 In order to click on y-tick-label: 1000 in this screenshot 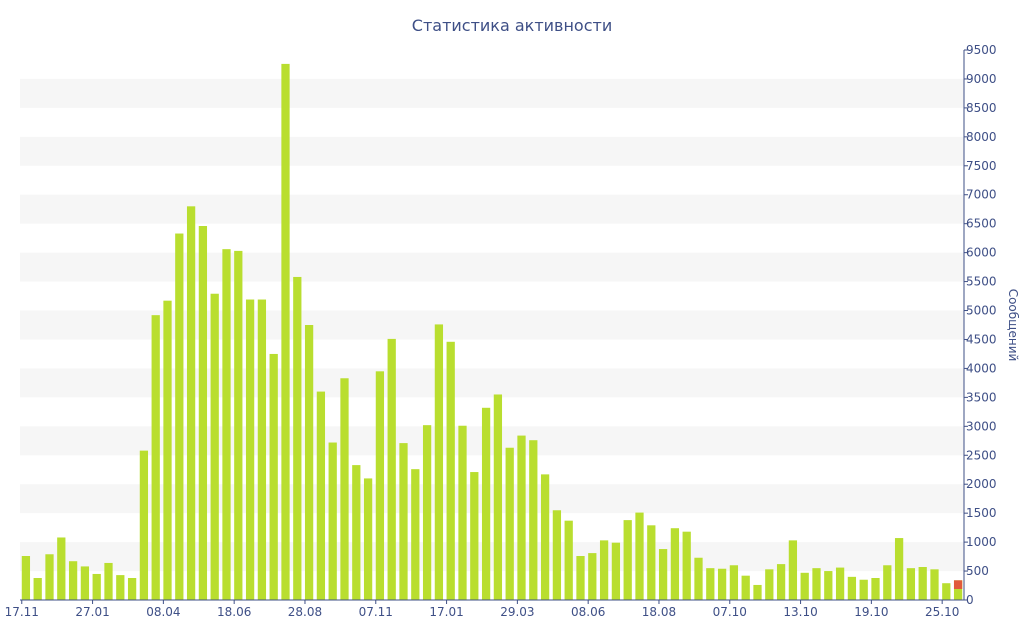, I will do `click(981, 542)`.